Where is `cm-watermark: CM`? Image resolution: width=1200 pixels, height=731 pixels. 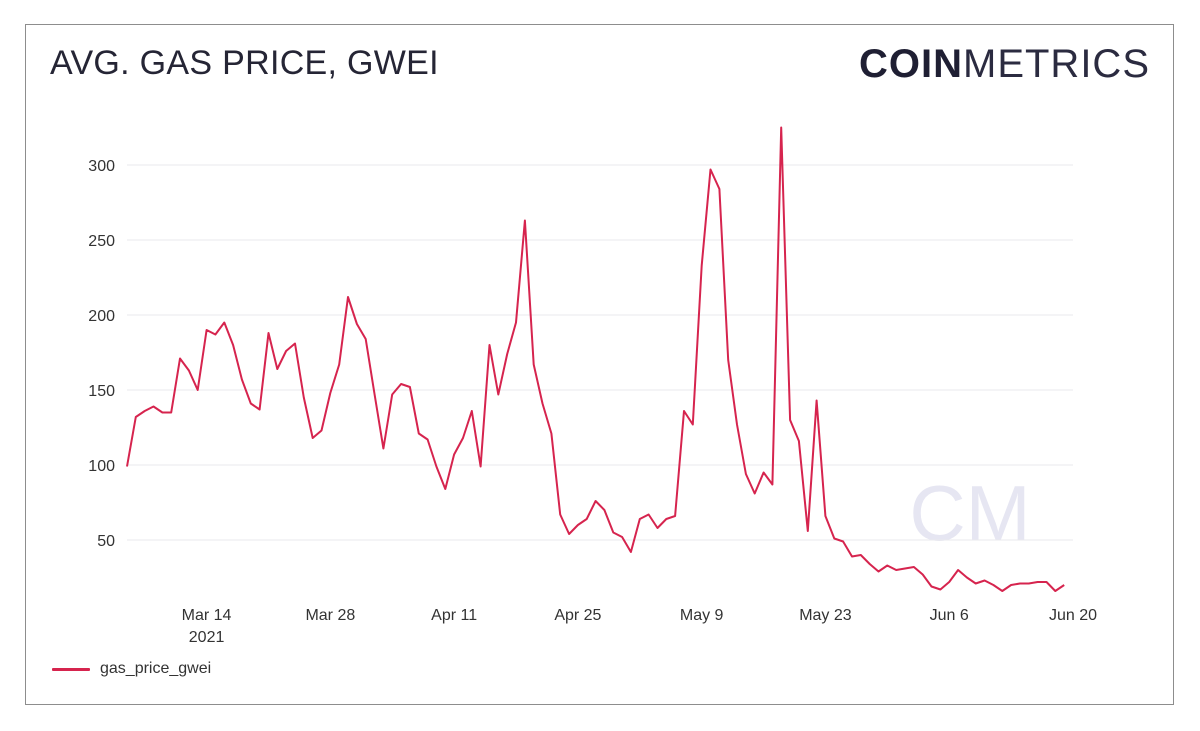
cm-watermark: CM is located at coordinates (969, 513).